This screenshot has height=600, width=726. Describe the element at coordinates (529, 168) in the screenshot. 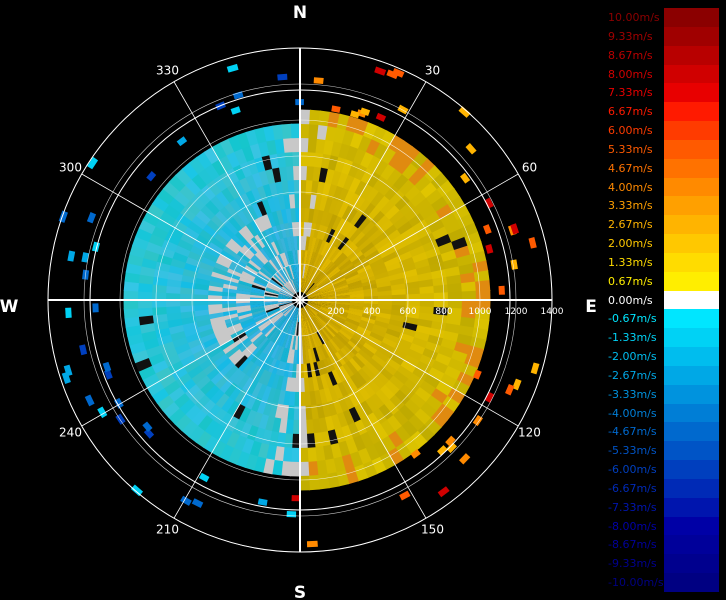

I see `azimuth-label: 60` at that location.